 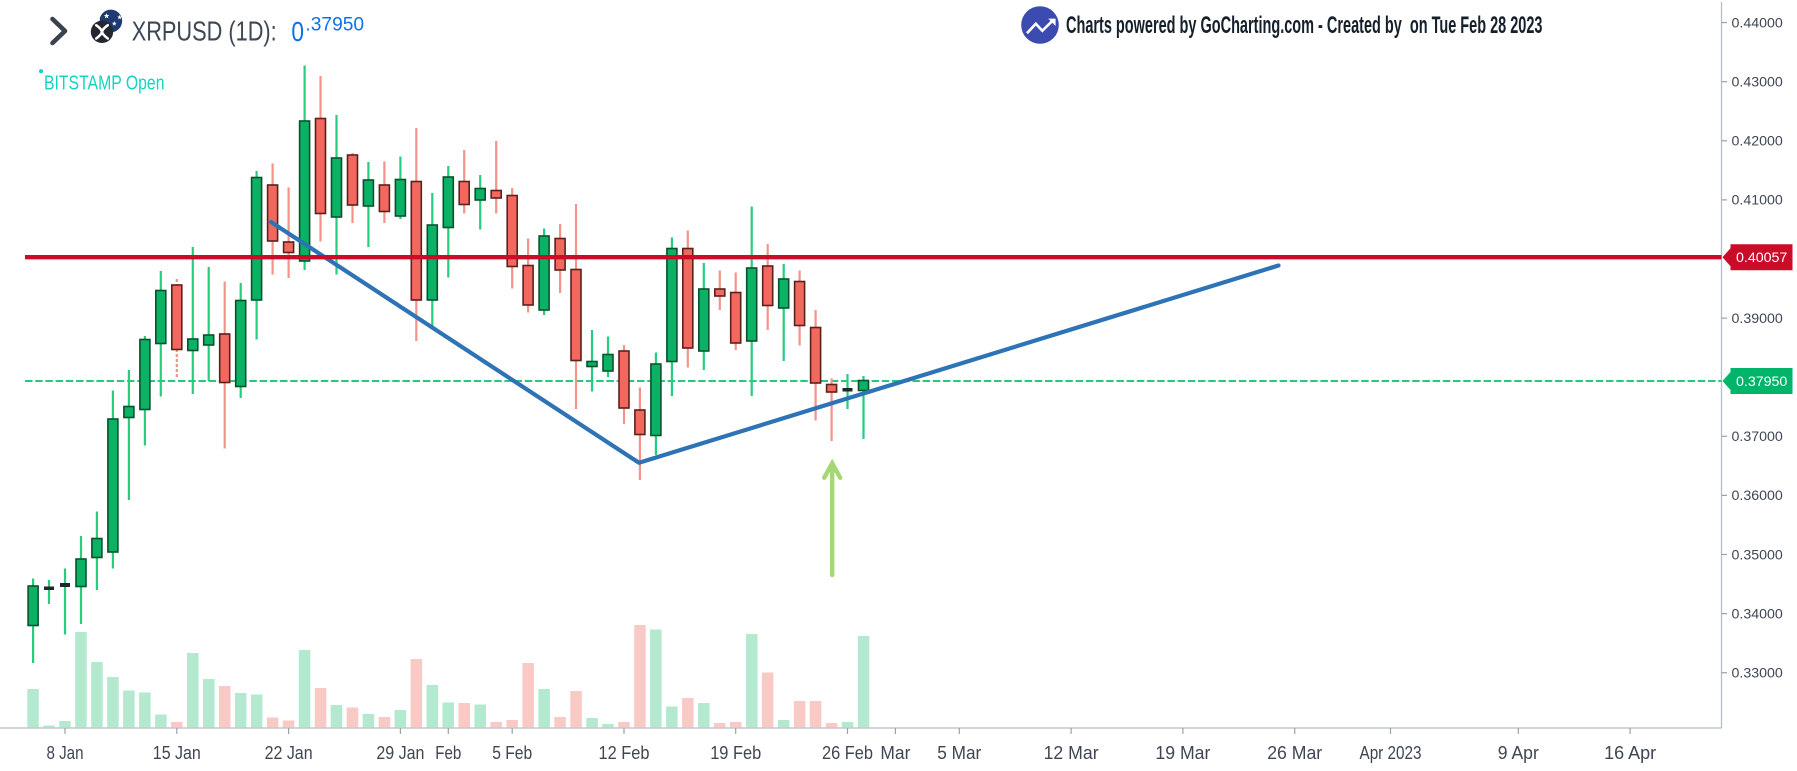 I want to click on svg-text: 8 Jan, so click(x=65, y=752).